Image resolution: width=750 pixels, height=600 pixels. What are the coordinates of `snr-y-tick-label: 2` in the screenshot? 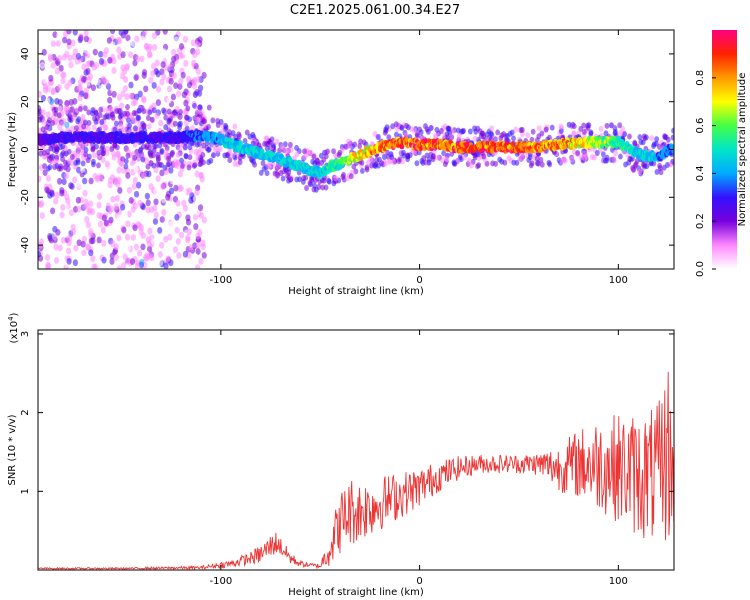 It's located at (25, 412).